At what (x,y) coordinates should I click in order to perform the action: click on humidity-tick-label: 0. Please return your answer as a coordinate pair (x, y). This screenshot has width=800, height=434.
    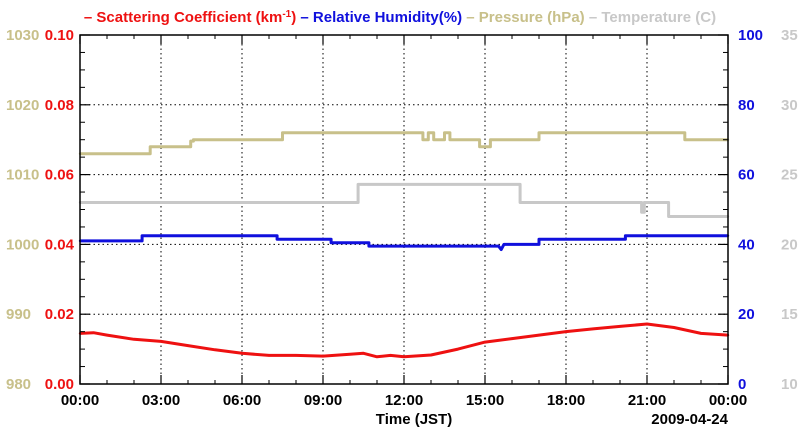
    Looking at the image, I should click on (742, 384).